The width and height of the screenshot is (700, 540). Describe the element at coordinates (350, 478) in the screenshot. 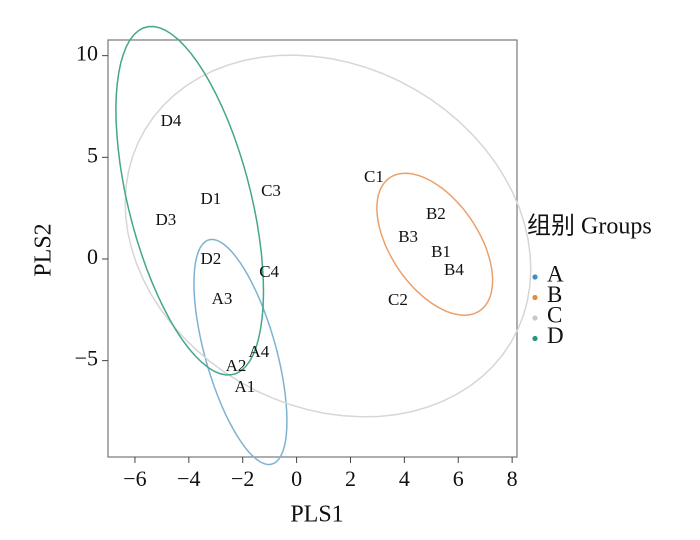

I see `x-tick-label: 2` at that location.